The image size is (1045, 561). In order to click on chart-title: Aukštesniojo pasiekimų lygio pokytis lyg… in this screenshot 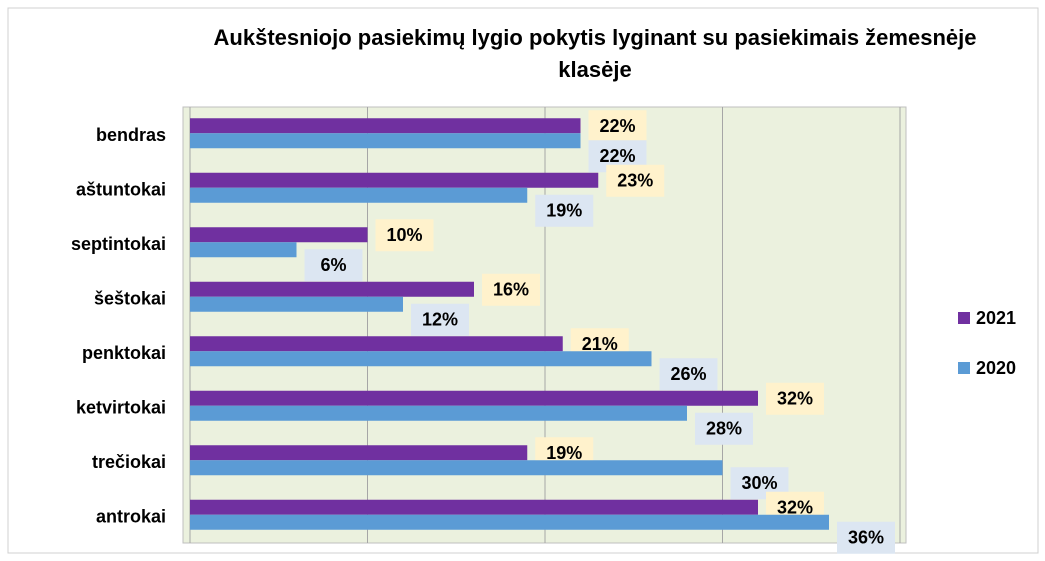, I will do `click(595, 53)`.